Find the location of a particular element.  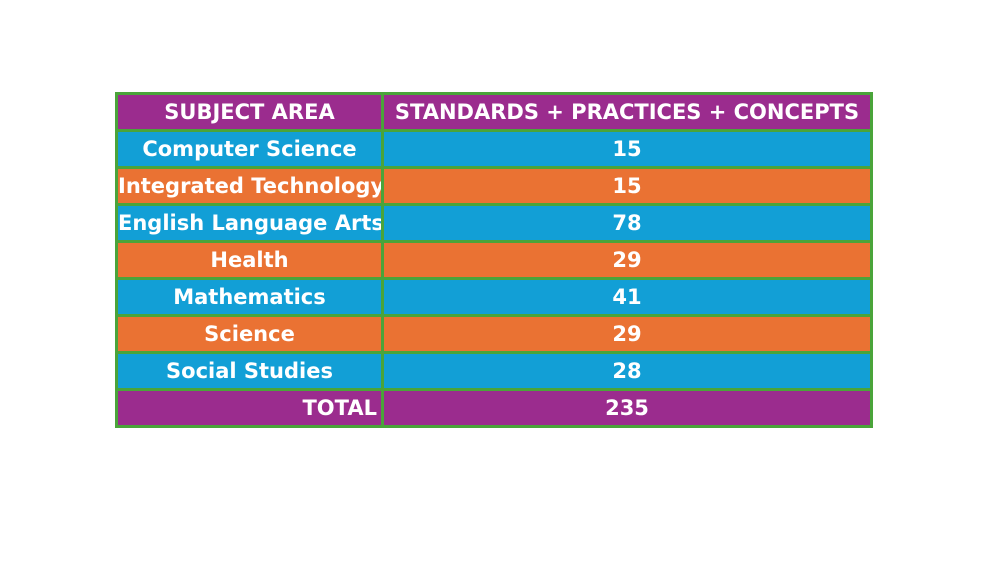

table-row: Health 29 is located at coordinates (494, 260).